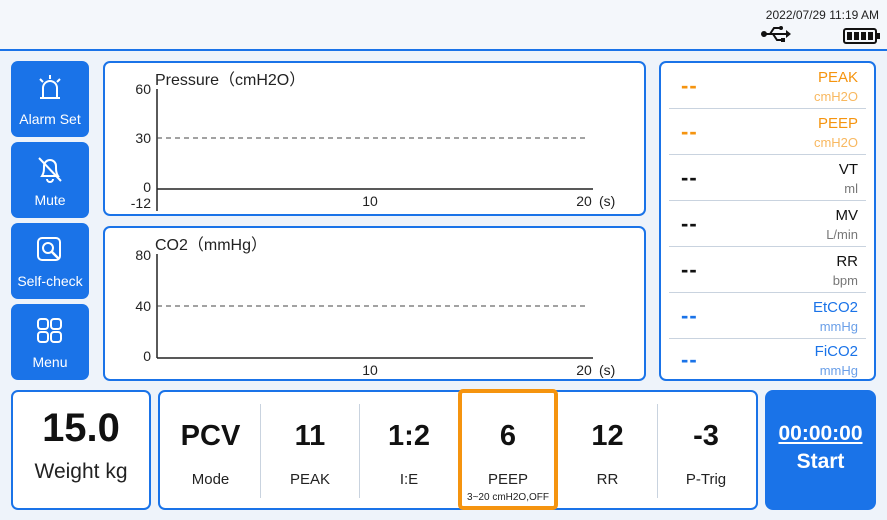  What do you see at coordinates (370, 201) in the screenshot?
I see `pressure-x-tick-10: 10` at bounding box center [370, 201].